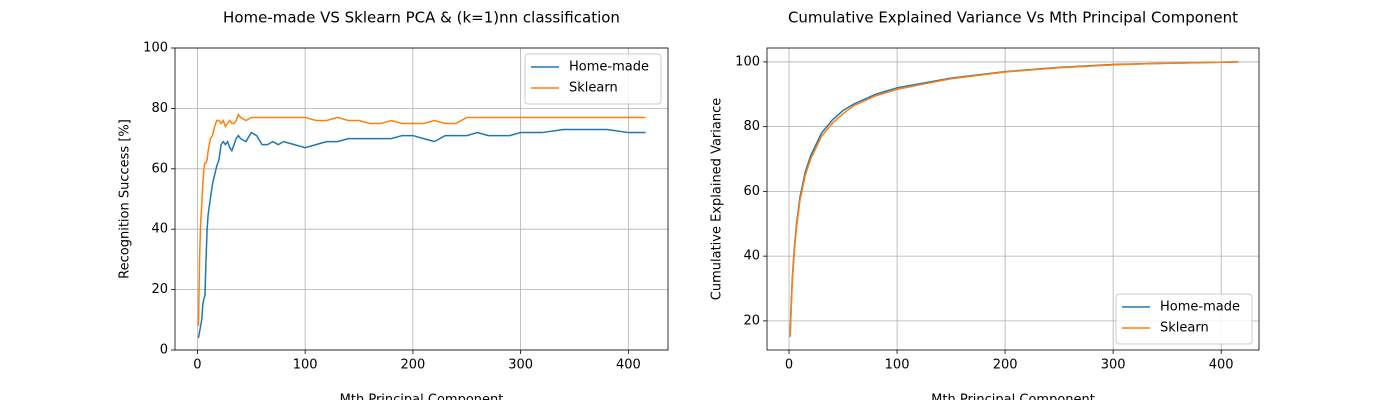 Image resolution: width=1400 pixels, height=400 pixels. Describe the element at coordinates (717, 199) in the screenshot. I see `y-axis-label: Cumulative Explained Variance` at that location.